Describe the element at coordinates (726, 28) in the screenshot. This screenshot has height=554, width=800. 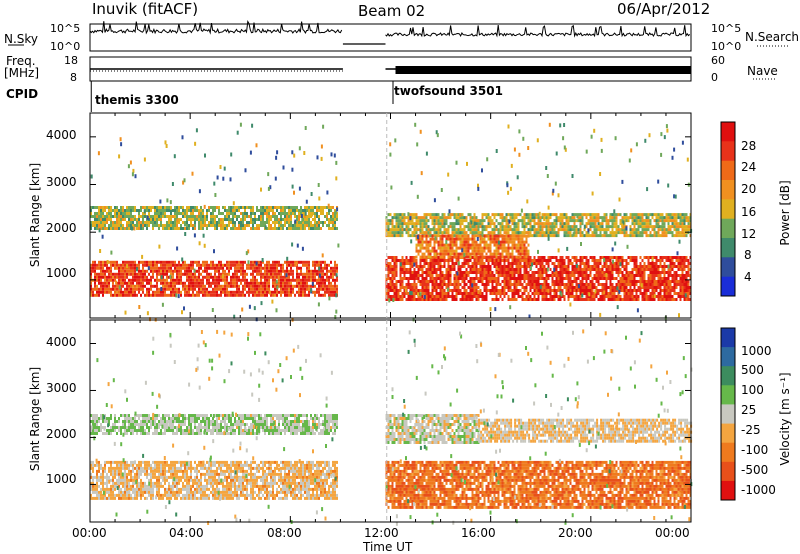
I see `nsearch-tick-high: 10^5` at that location.